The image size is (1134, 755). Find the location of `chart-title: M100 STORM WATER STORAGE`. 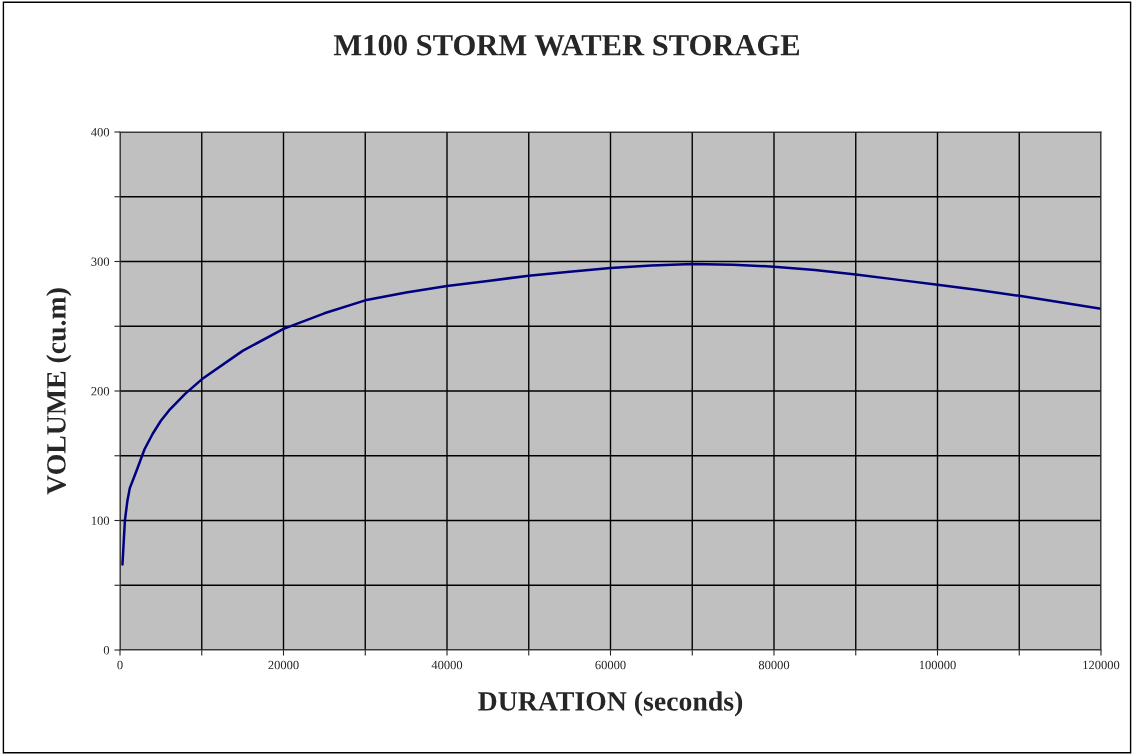

chart-title: M100 STORM WATER STORAGE is located at coordinates (566, 45).